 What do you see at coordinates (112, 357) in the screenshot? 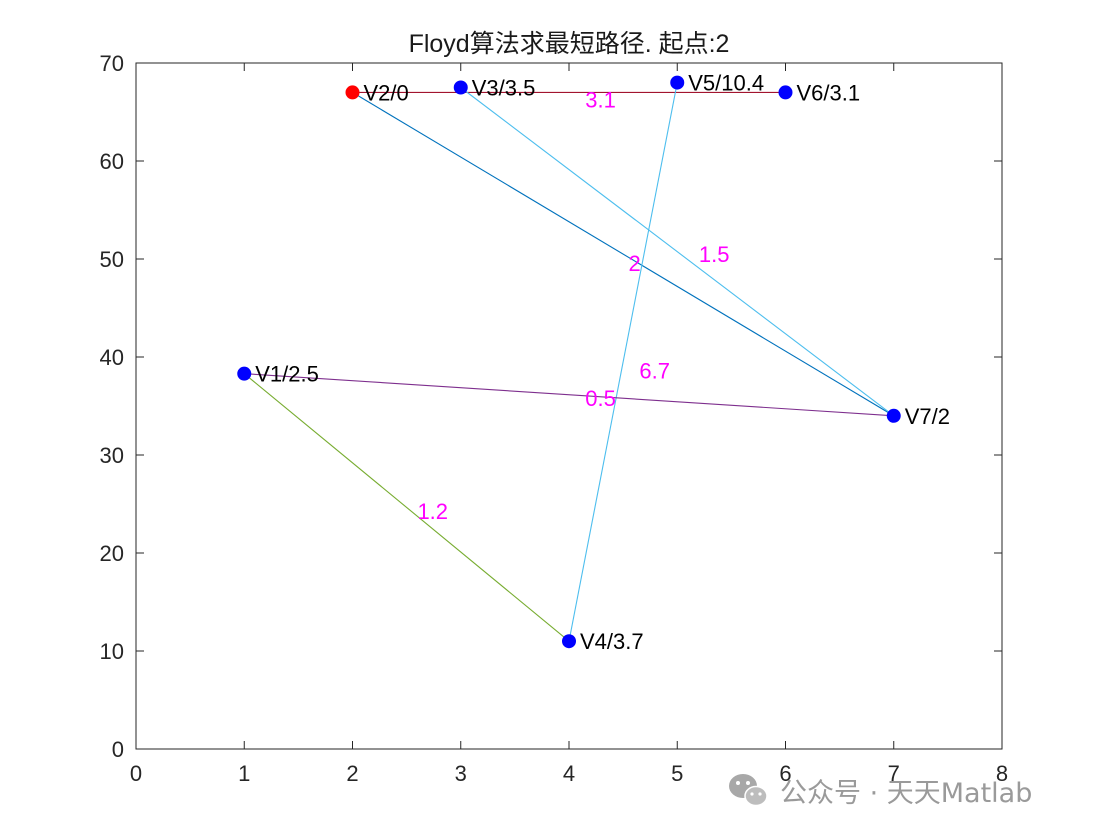
I see `y-tick-label-40: 40` at bounding box center [112, 357].